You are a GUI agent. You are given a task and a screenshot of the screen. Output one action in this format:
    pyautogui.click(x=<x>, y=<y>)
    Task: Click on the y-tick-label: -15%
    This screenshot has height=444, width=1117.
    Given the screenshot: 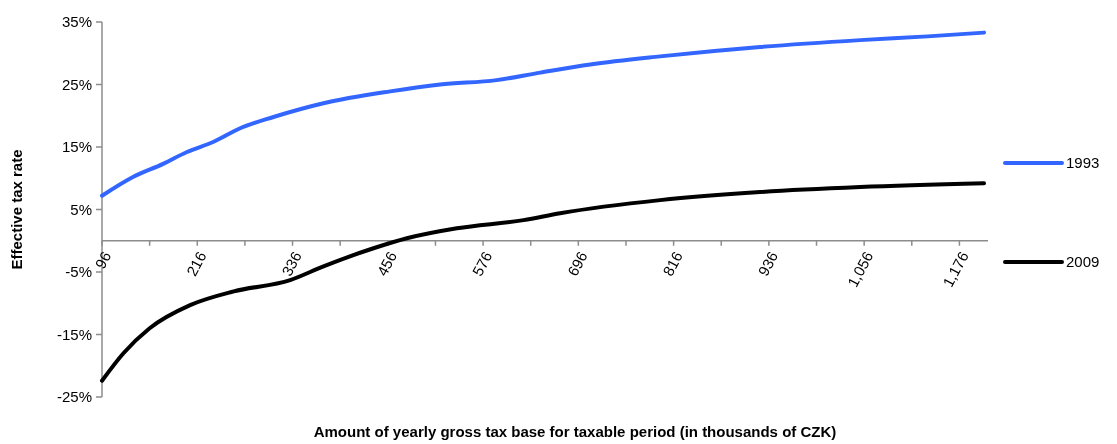 What is the action you would take?
    pyautogui.click(x=74, y=334)
    